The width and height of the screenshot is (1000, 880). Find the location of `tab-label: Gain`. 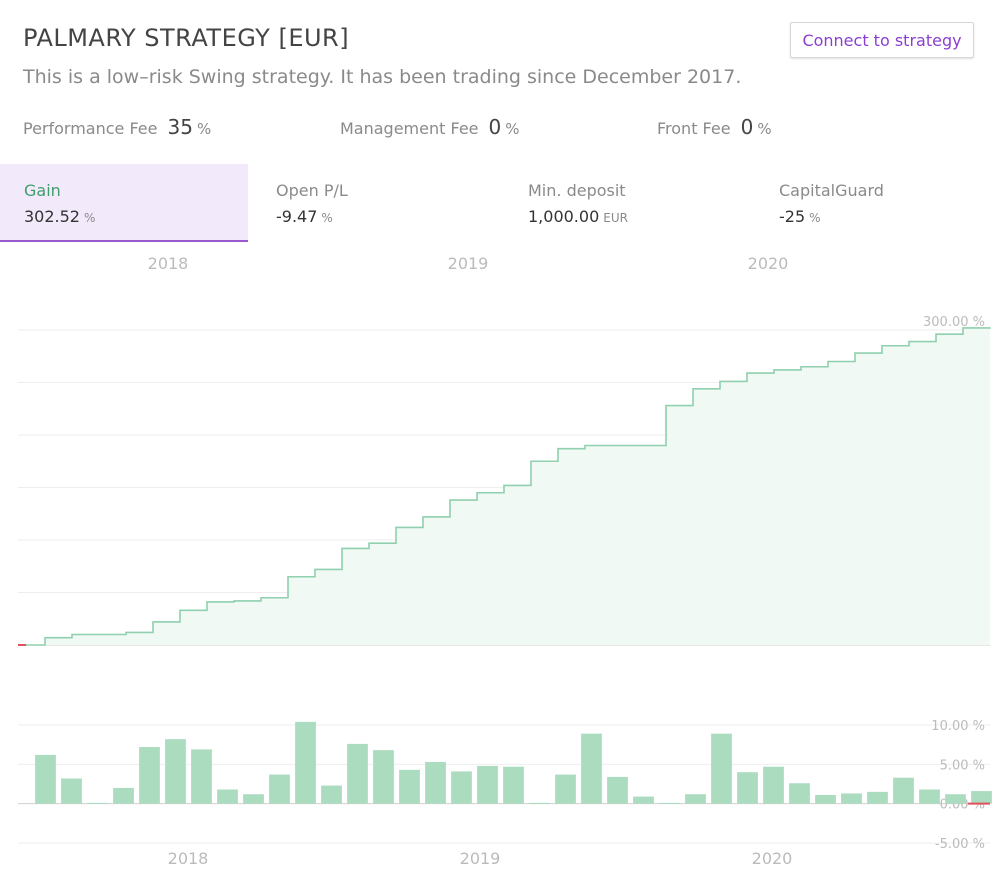

tab-label: Gain is located at coordinates (42, 190).